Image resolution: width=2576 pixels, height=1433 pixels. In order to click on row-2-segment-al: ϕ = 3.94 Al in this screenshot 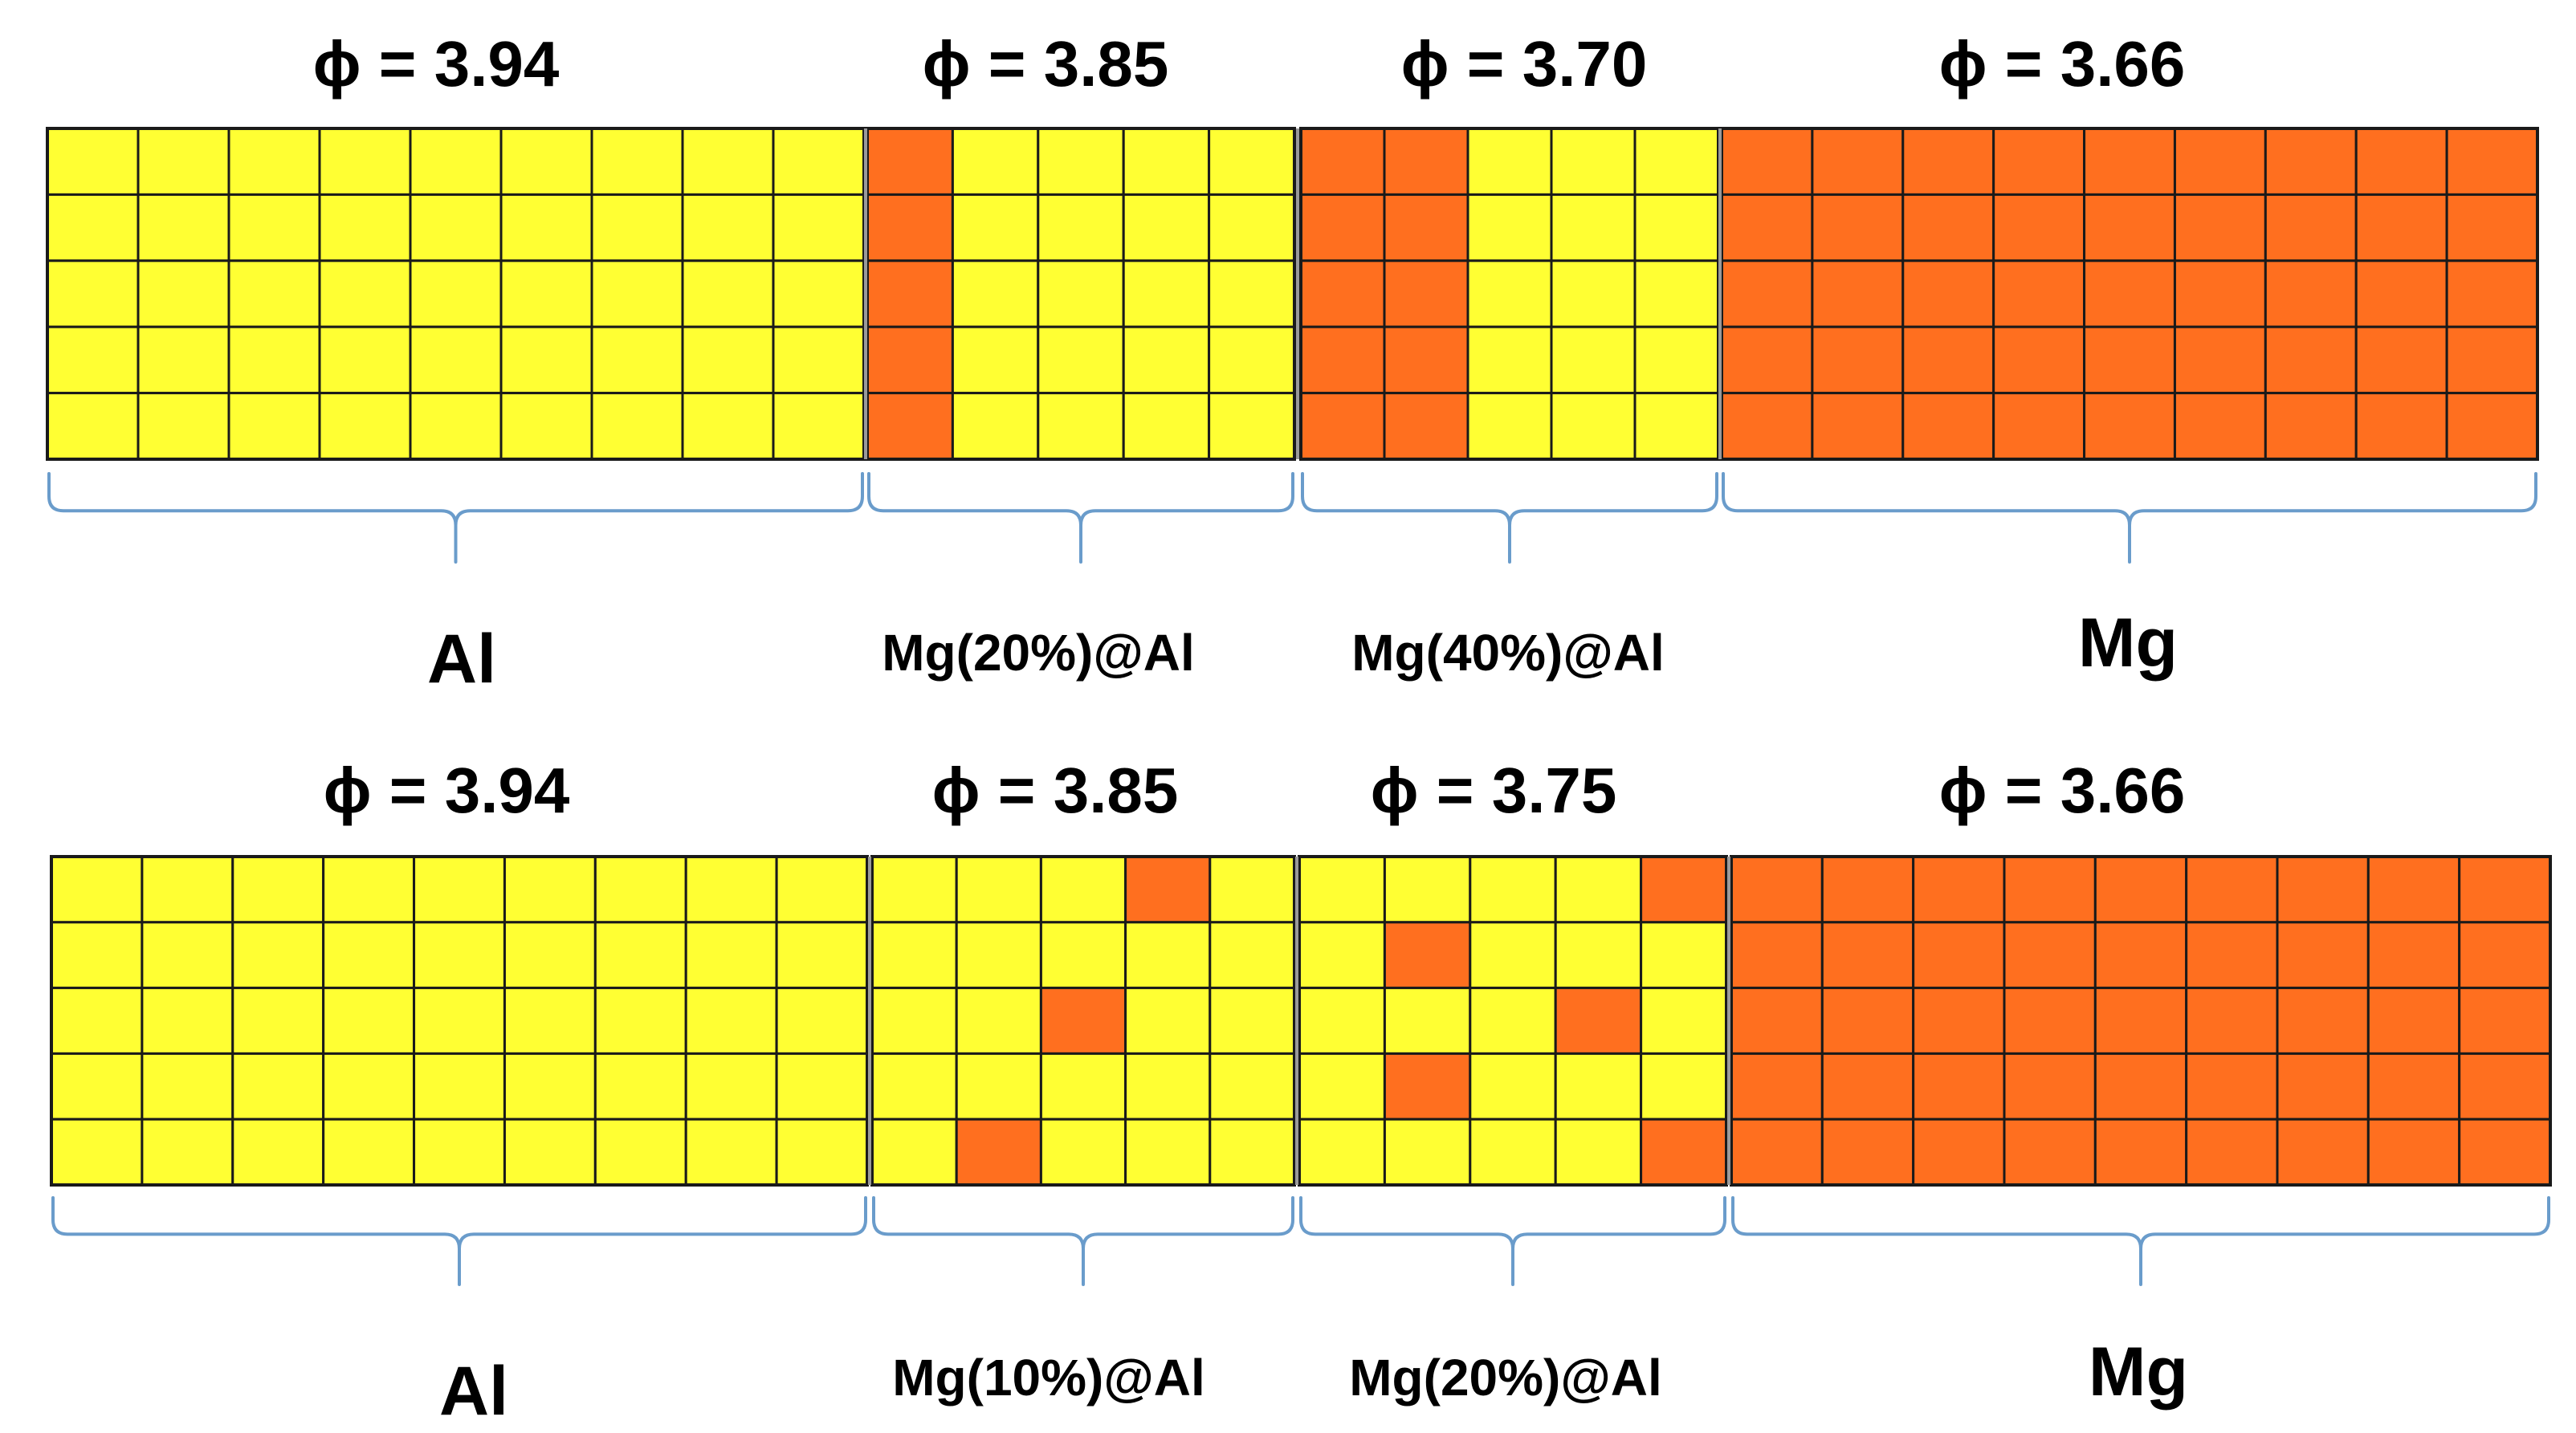, I will do `click(459, 1092)`.